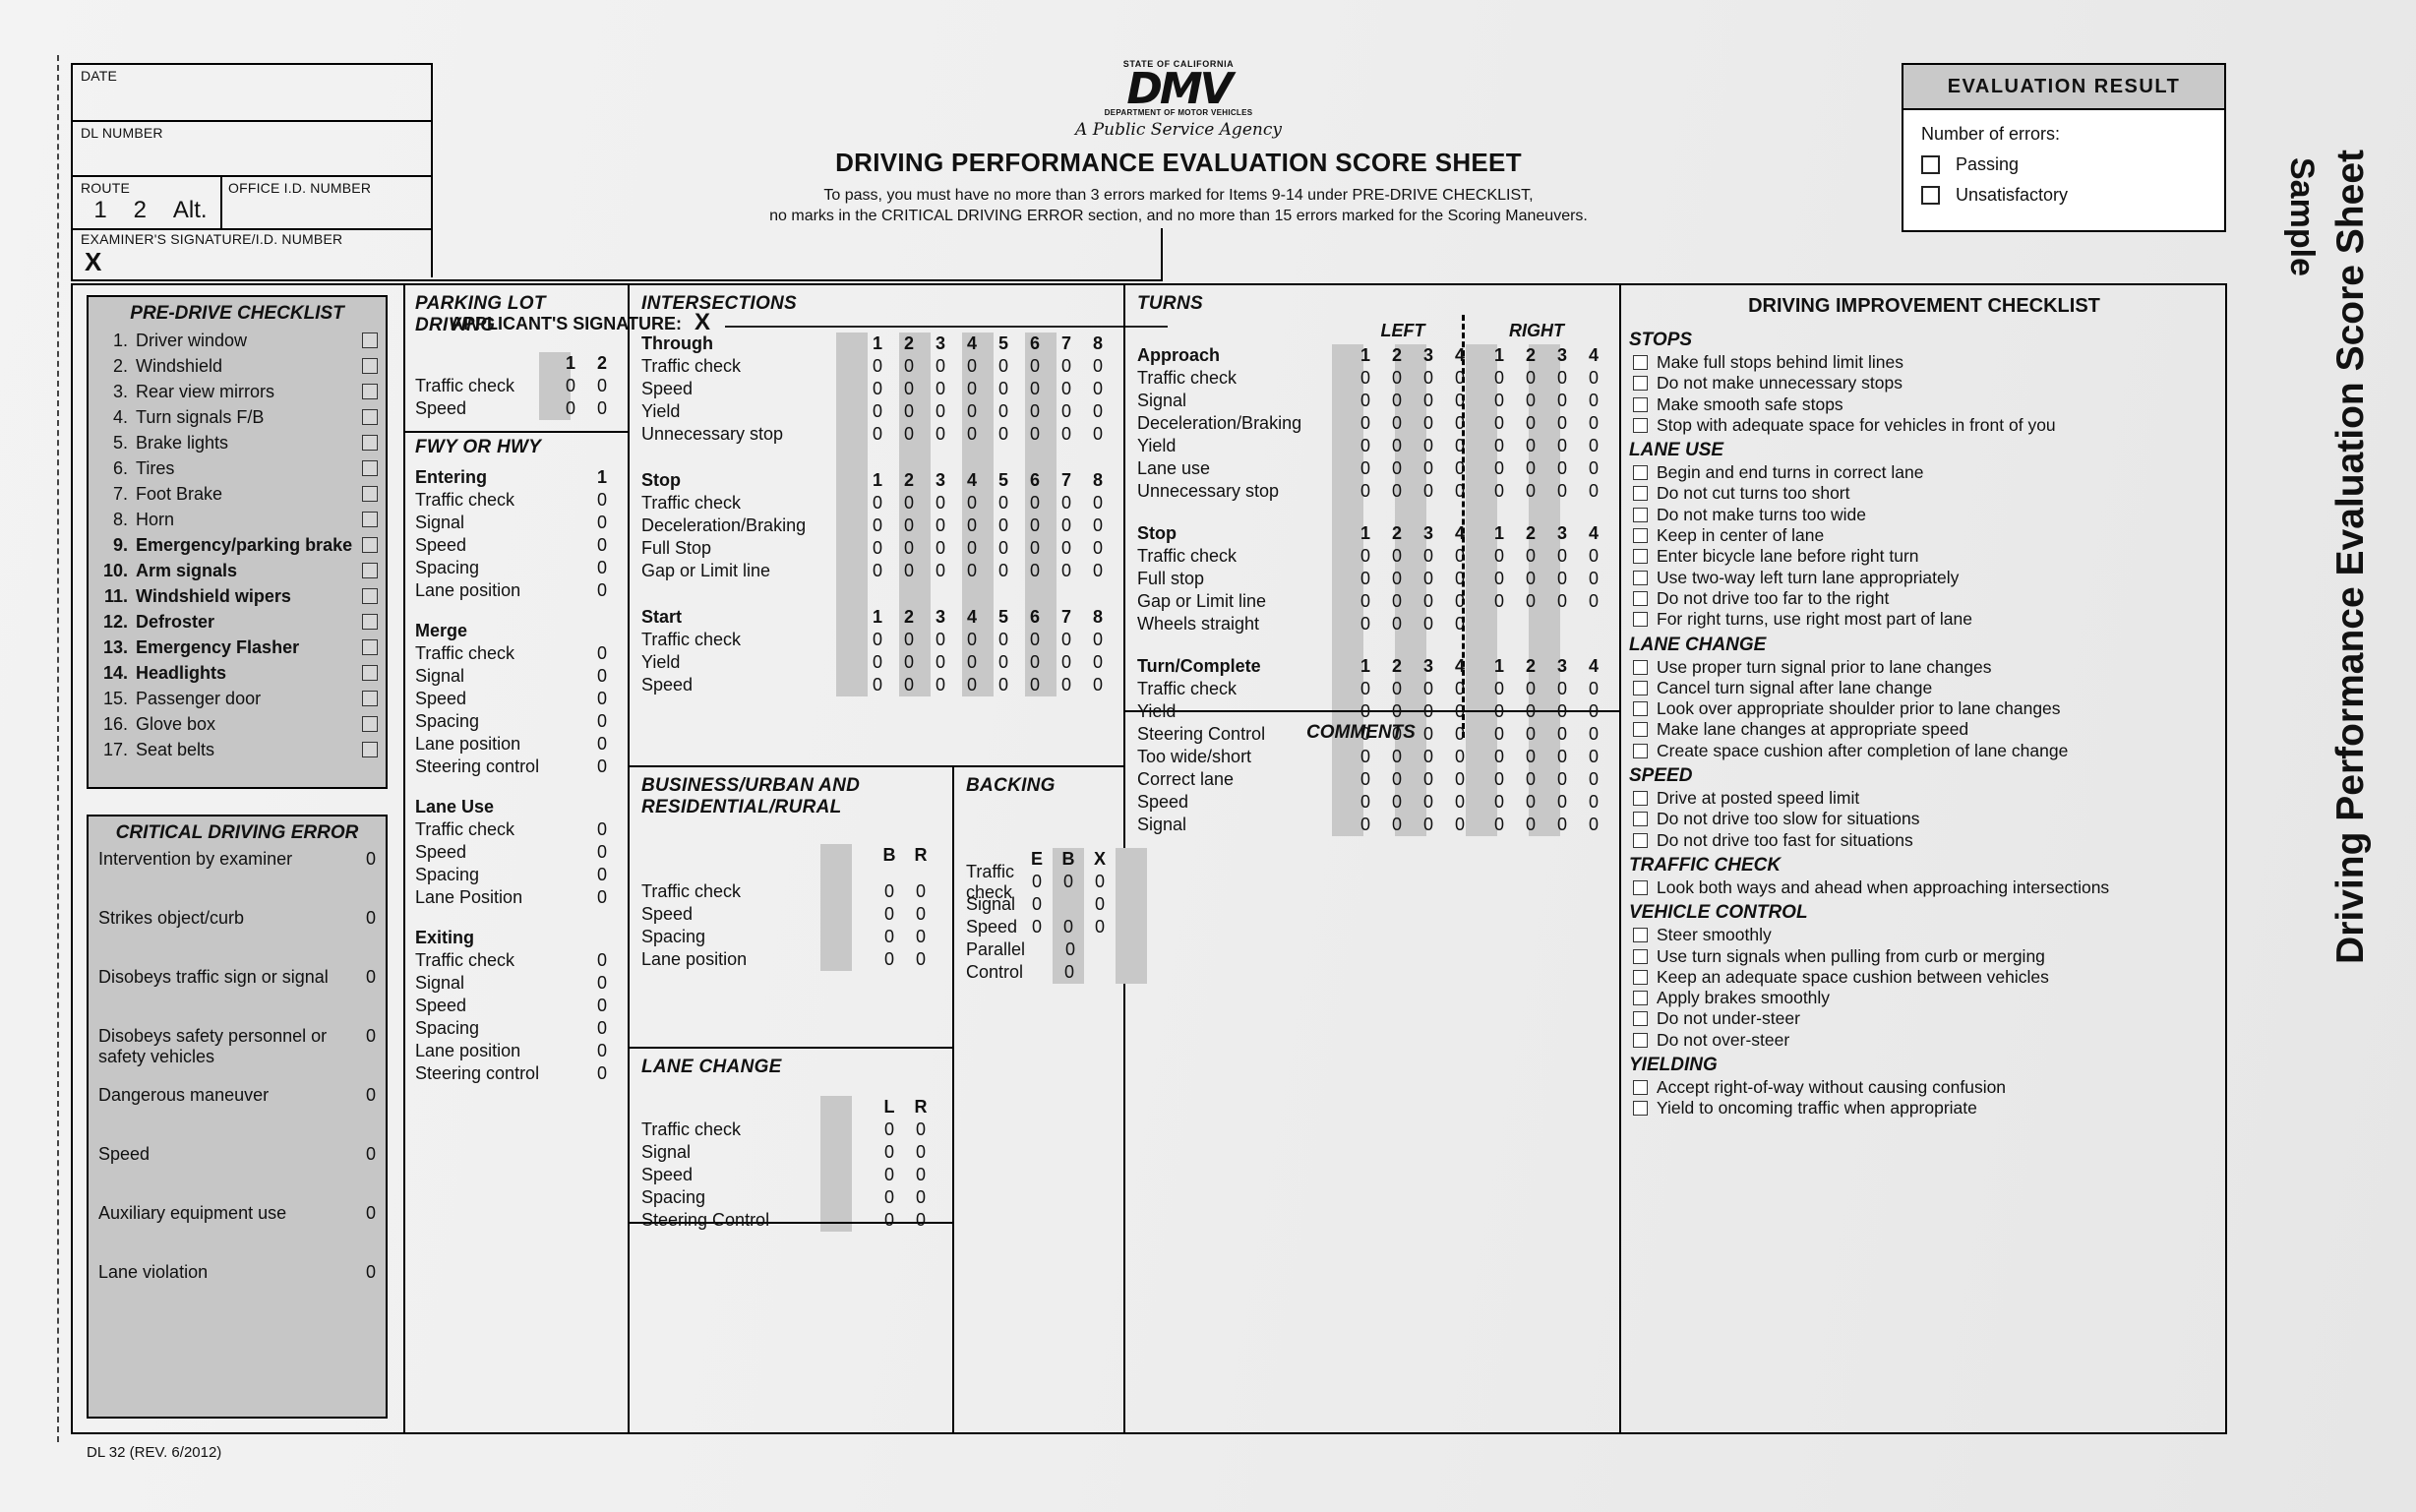  Describe the element at coordinates (100, 210) in the screenshot. I see `route-option-1: 1` at that location.